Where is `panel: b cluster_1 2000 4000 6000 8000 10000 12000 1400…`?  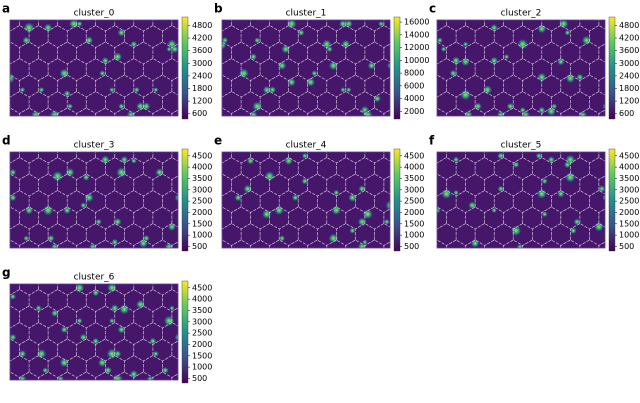
panel: b cluster_1 2000 4000 6000 8000 10000 12000 1400… is located at coordinates (321, 66).